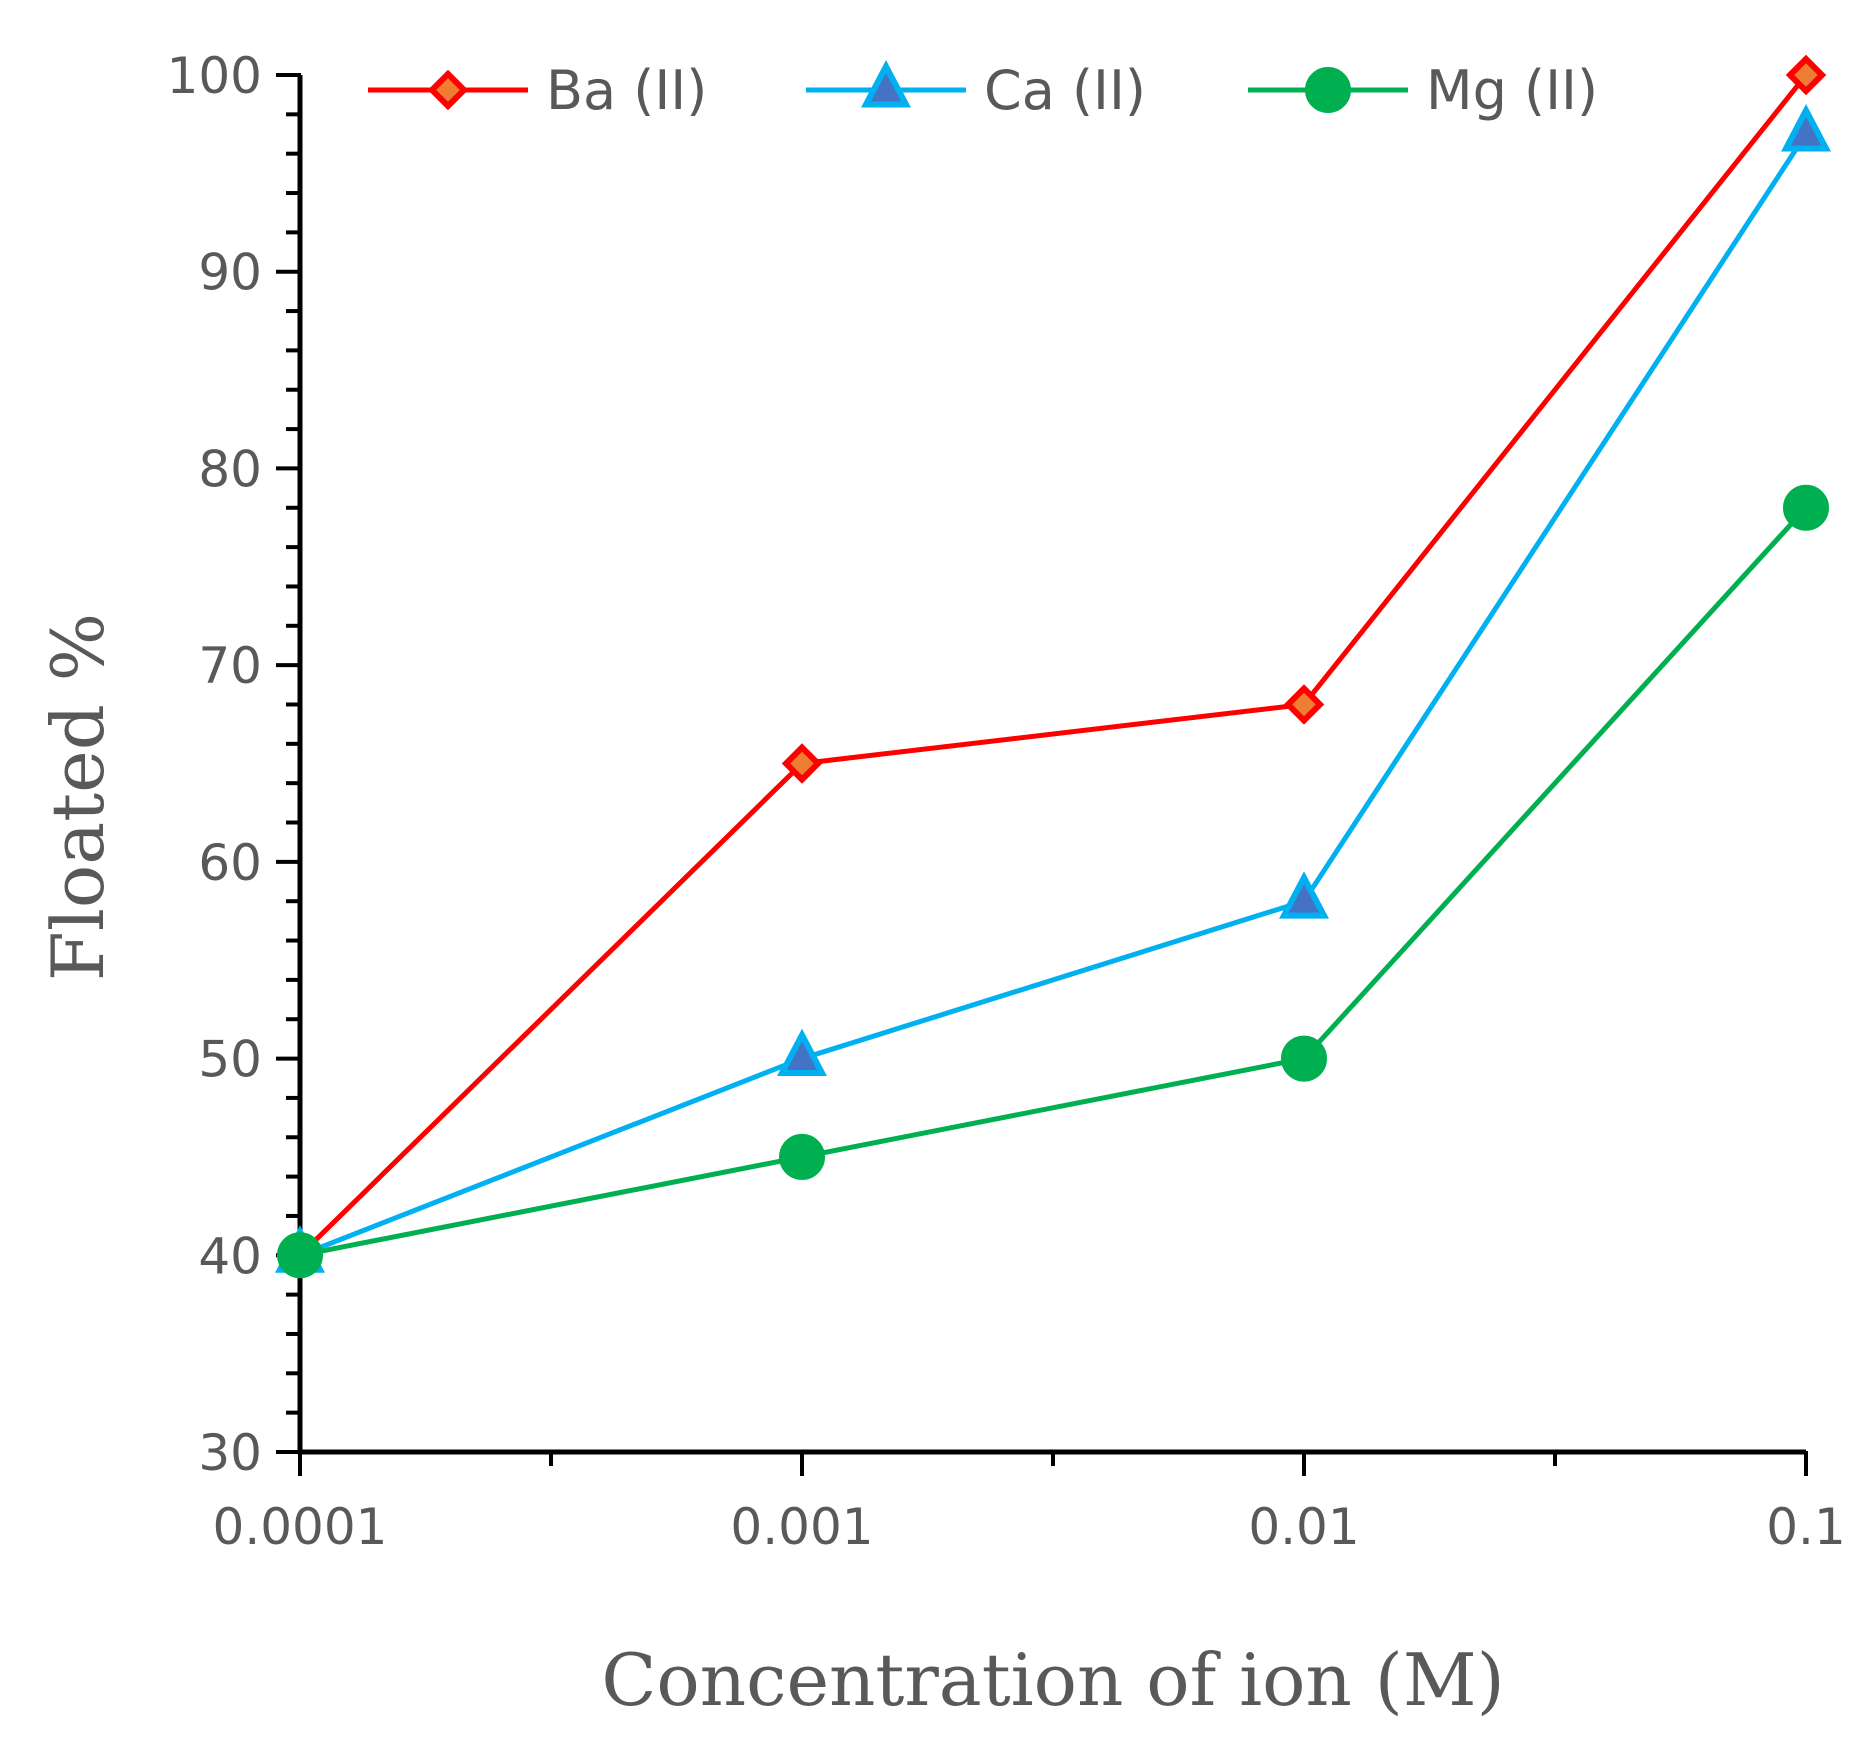  What do you see at coordinates (976, 90) in the screenshot?
I see `legend-item-ca-ii: Ca (II)` at bounding box center [976, 90].